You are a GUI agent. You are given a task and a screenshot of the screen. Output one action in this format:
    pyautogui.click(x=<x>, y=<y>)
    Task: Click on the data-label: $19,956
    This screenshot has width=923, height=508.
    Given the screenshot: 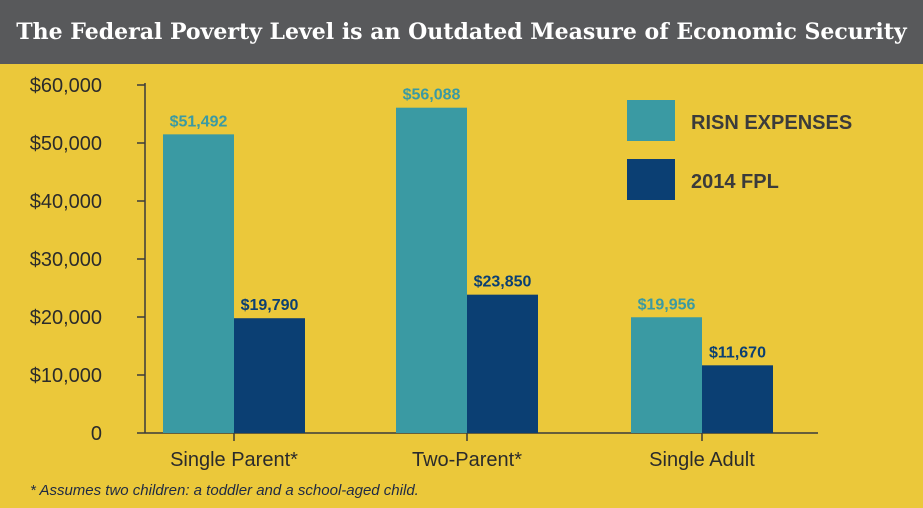 What is the action you would take?
    pyautogui.click(x=667, y=304)
    